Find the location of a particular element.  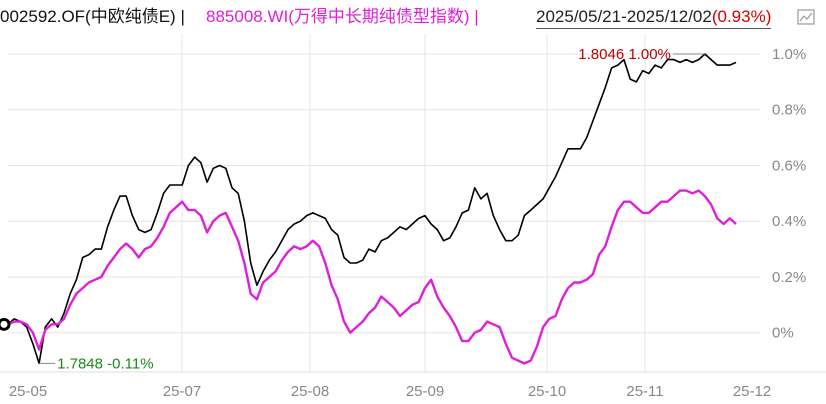

y-tick-label: 0.2% is located at coordinates (789, 277).